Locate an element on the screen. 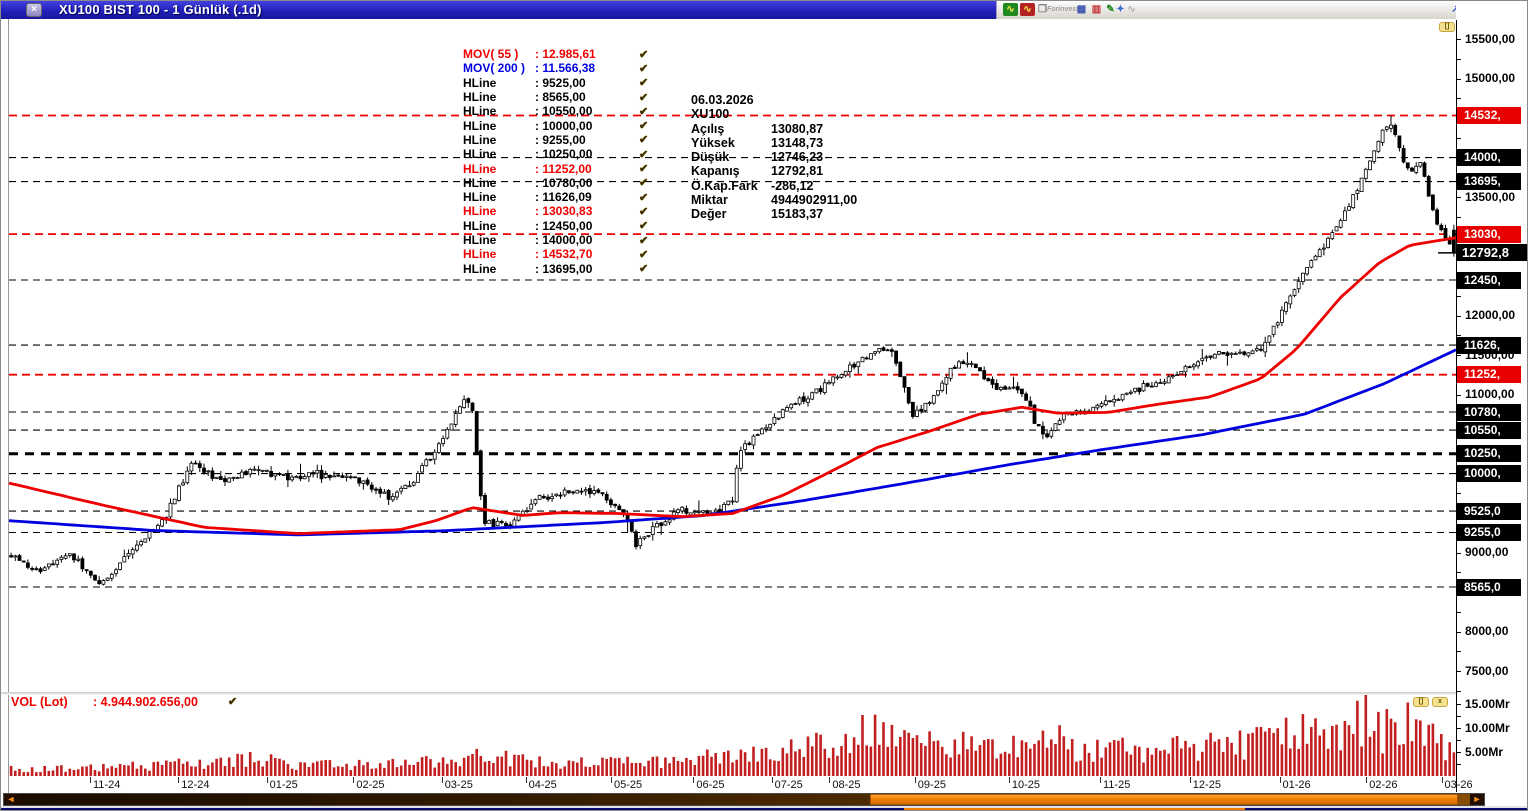 This screenshot has width=1528, height=811. window-bottom-frame is located at coordinates (764, 807).